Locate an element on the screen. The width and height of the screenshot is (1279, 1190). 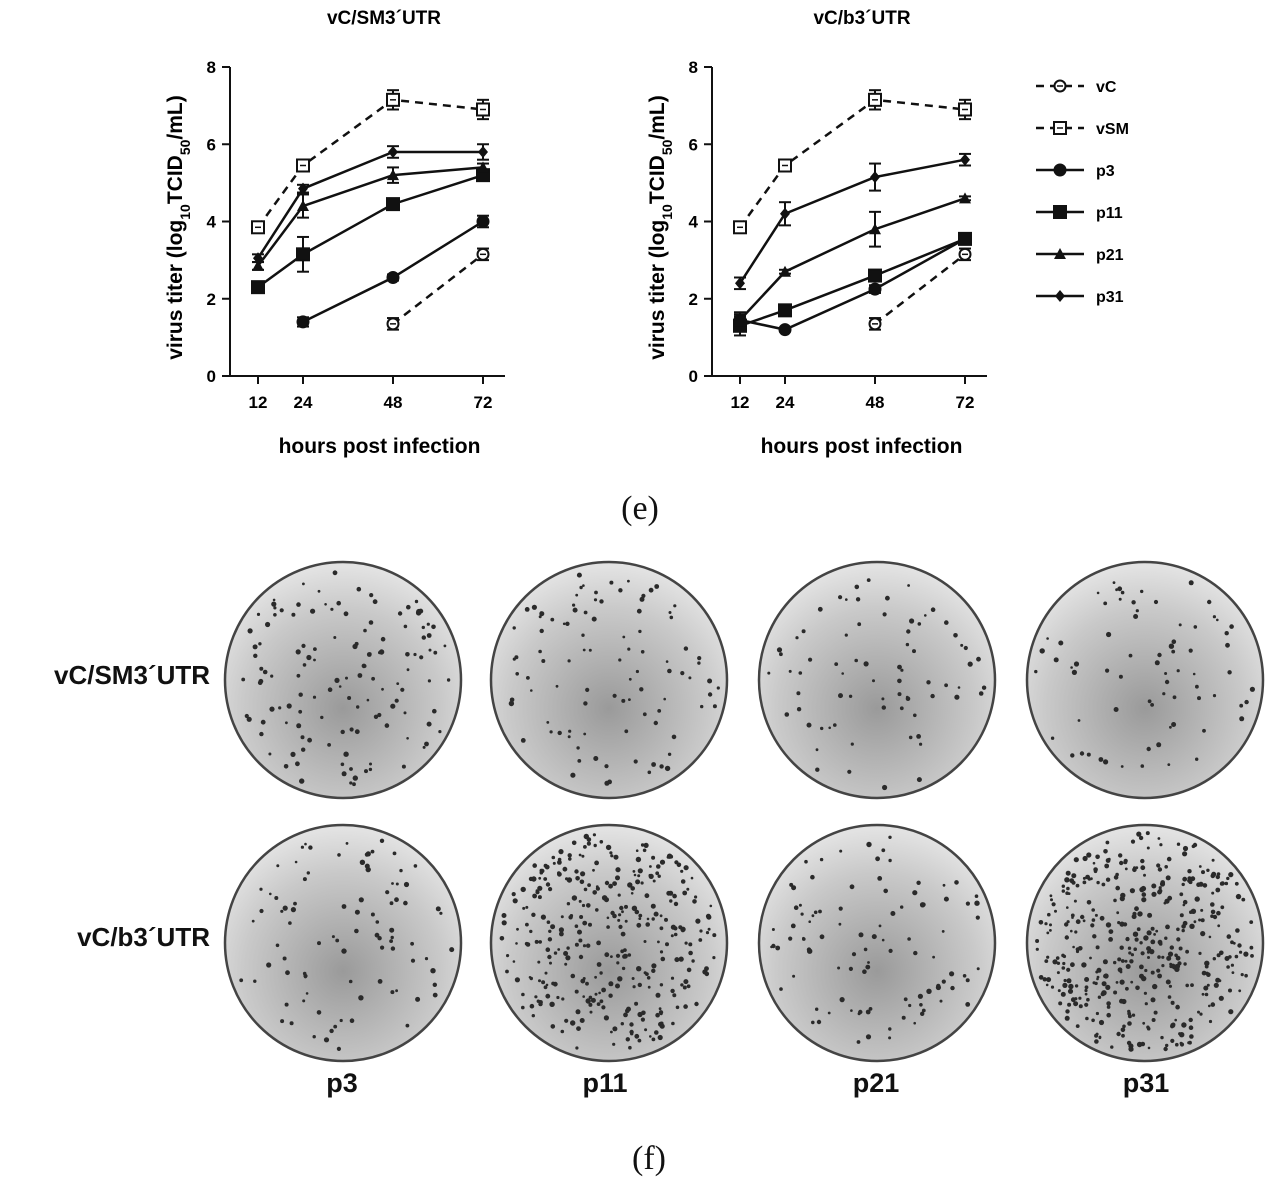
x-axis-title: hours post infection is located at coordinates (862, 446).